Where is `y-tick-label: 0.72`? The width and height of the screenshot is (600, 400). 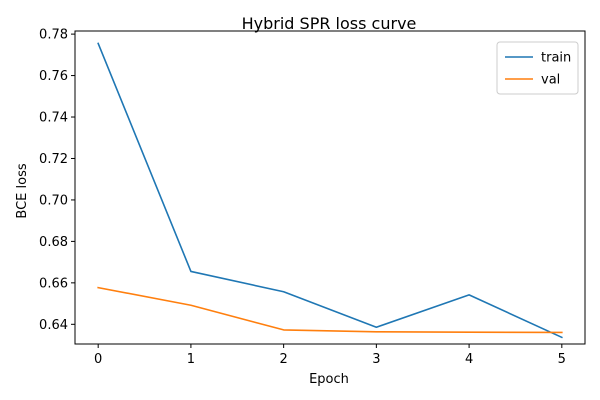
y-tick-label: 0.72 is located at coordinates (53, 159).